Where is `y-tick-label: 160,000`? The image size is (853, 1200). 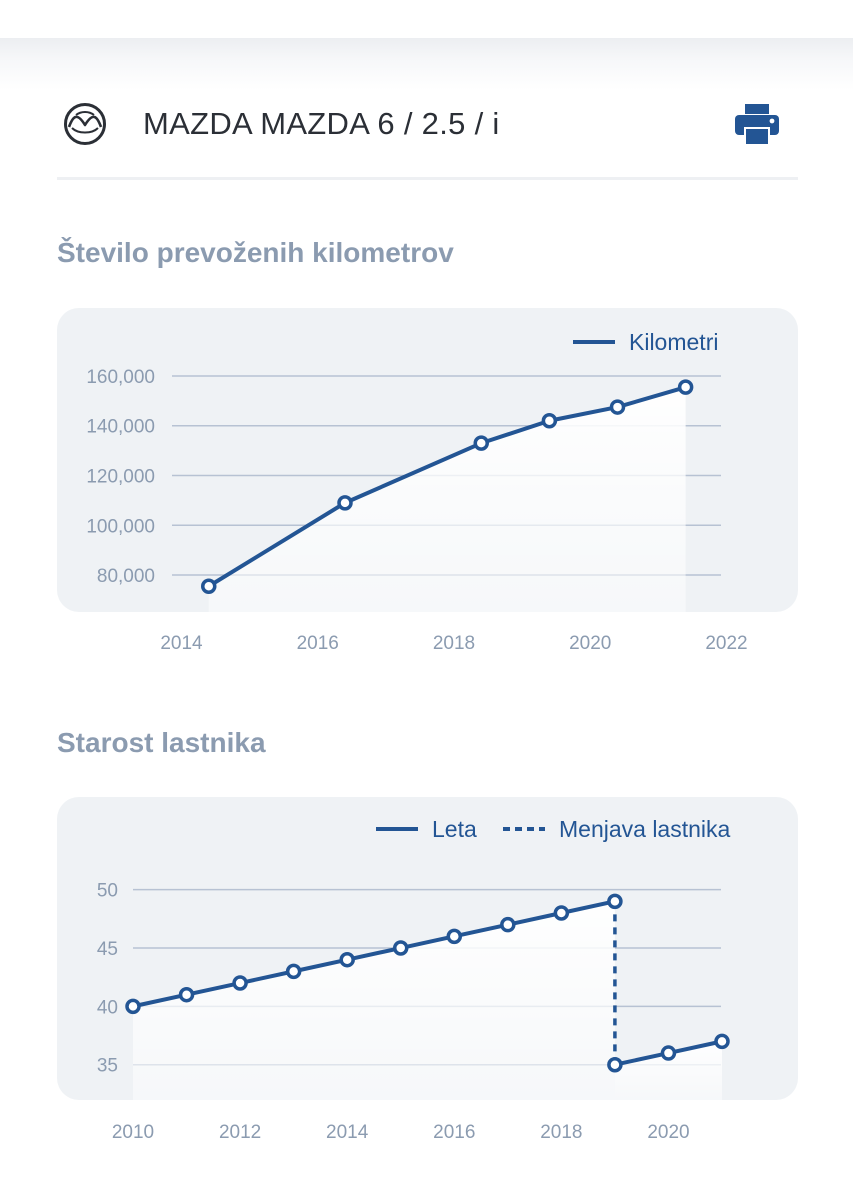 y-tick-label: 160,000 is located at coordinates (120, 377).